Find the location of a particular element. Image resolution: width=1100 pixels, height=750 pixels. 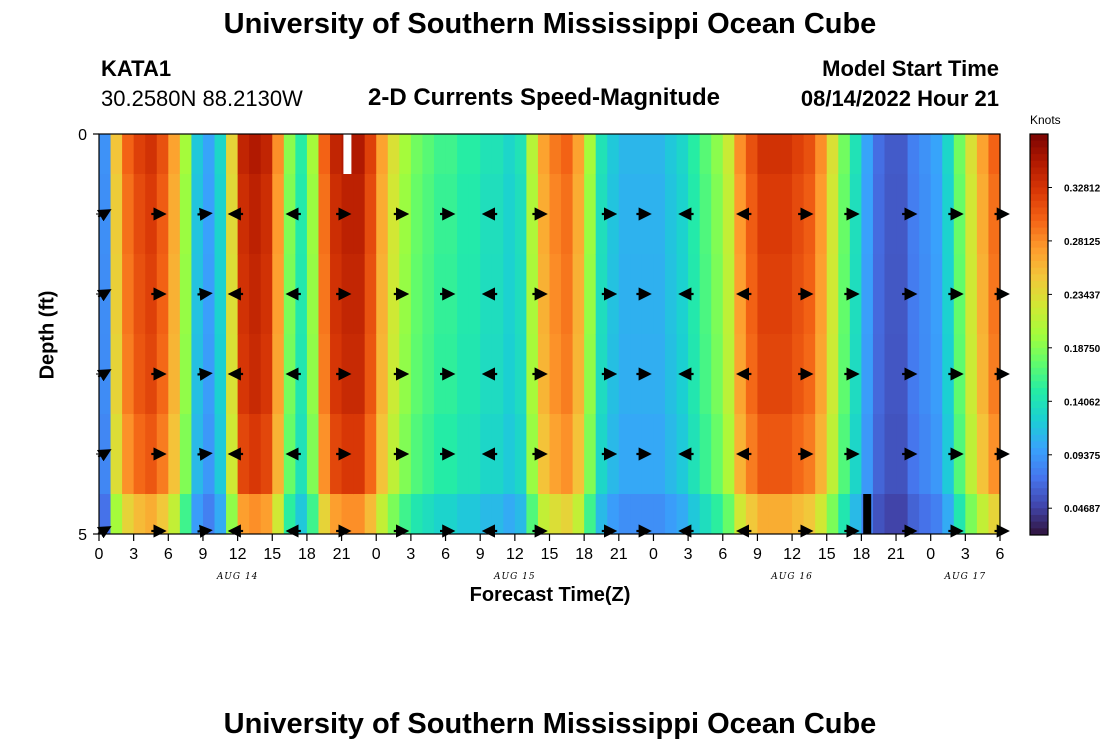

colorbar-tick-label: 0.28125 is located at coordinates (1082, 242).